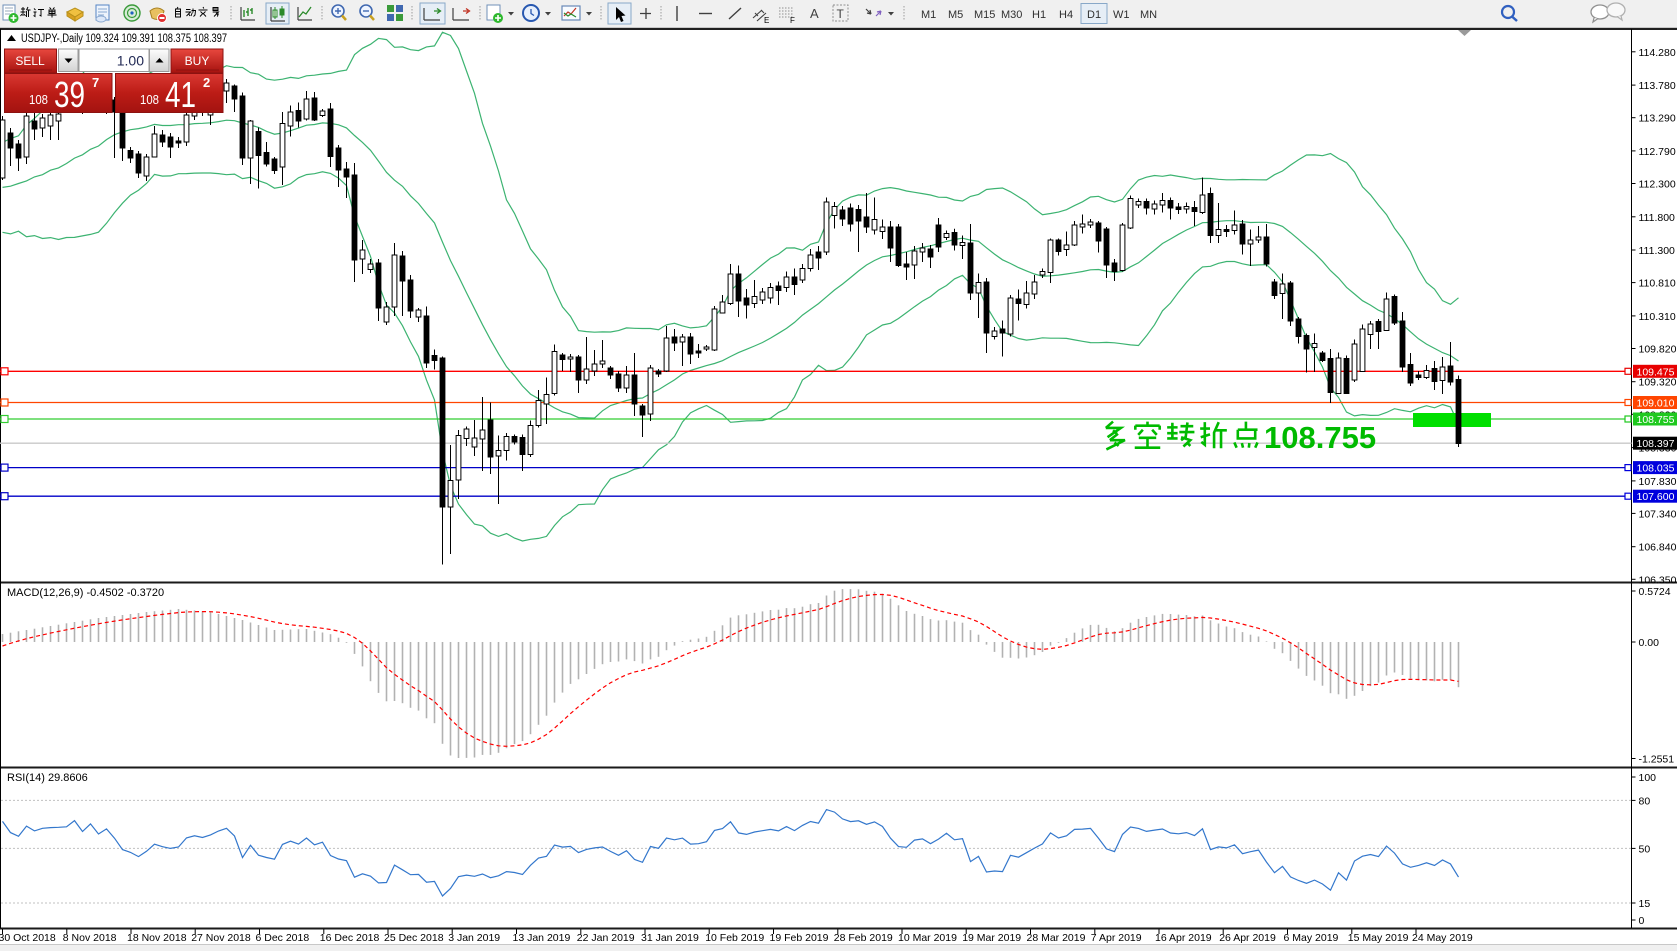 The height and width of the screenshot is (951, 1677). I want to click on svg-text: 106.350, so click(1658, 580).